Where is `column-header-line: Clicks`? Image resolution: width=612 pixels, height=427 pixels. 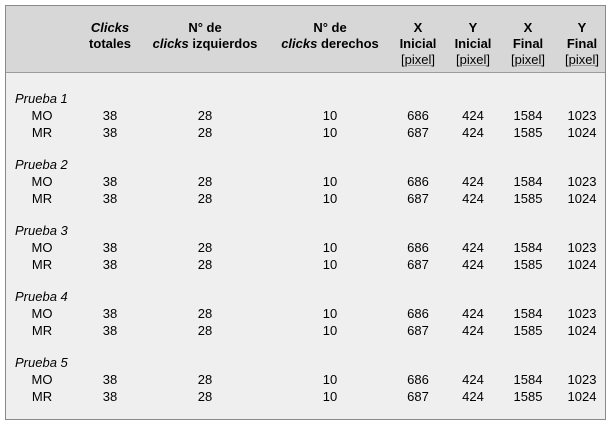 column-header-line: Clicks is located at coordinates (110, 28).